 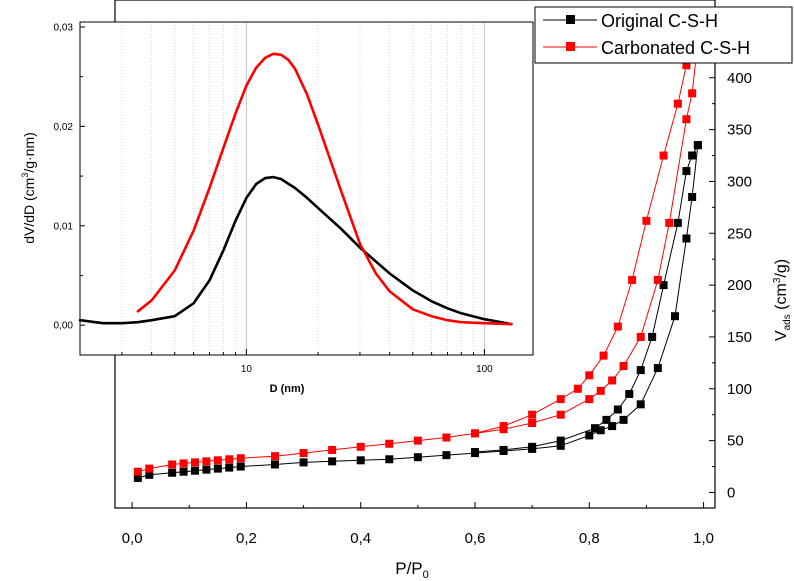 What do you see at coordinates (731, 492) in the screenshot?
I see `main-y-tick-label: 0` at bounding box center [731, 492].